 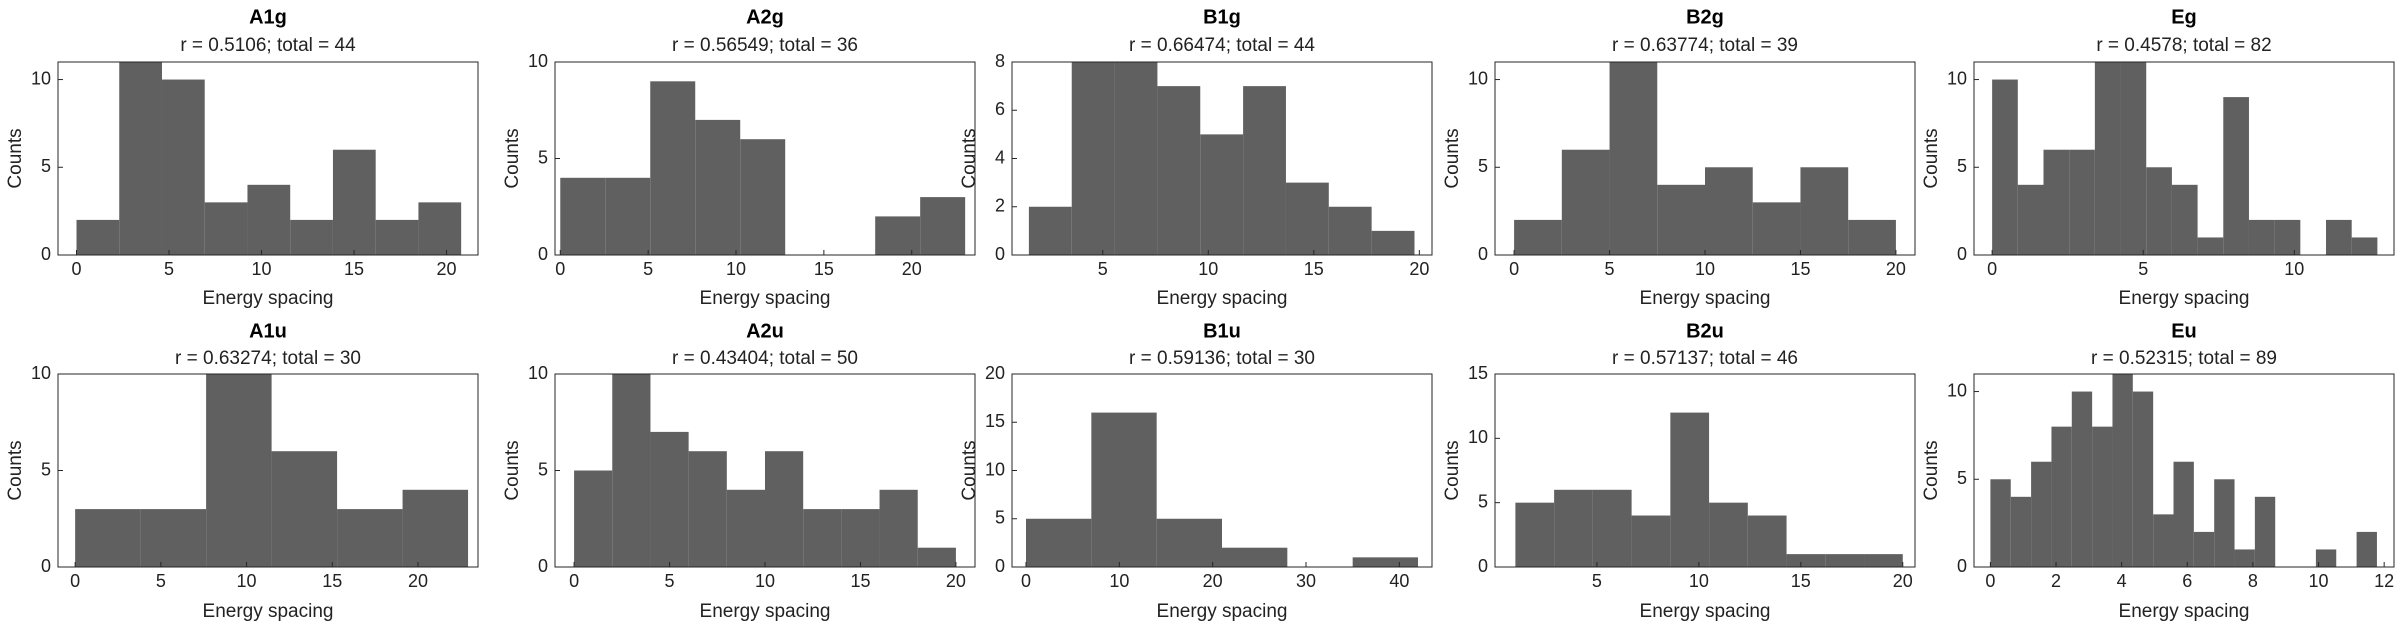 What do you see at coordinates (1705, 358) in the screenshot?
I see `panel-subtitle: r = 0.57137; total = 46` at bounding box center [1705, 358].